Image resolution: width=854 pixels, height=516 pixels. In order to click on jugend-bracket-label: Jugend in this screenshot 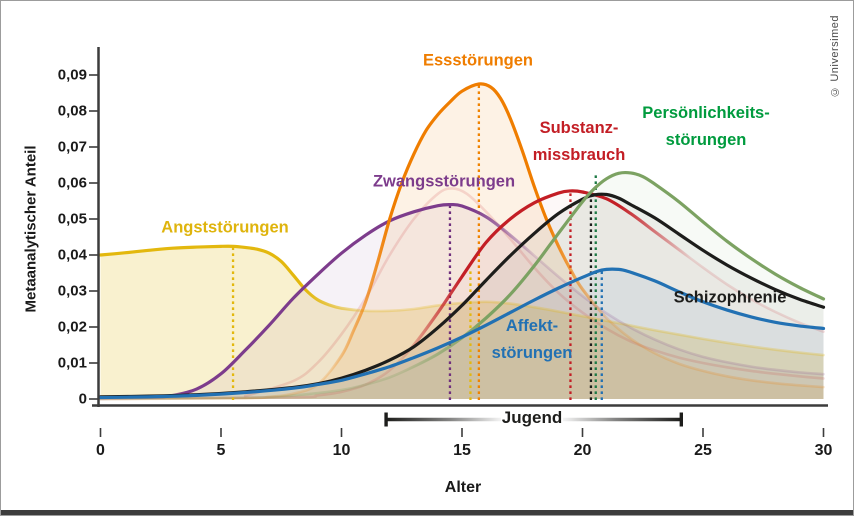, I will do `click(532, 417)`.